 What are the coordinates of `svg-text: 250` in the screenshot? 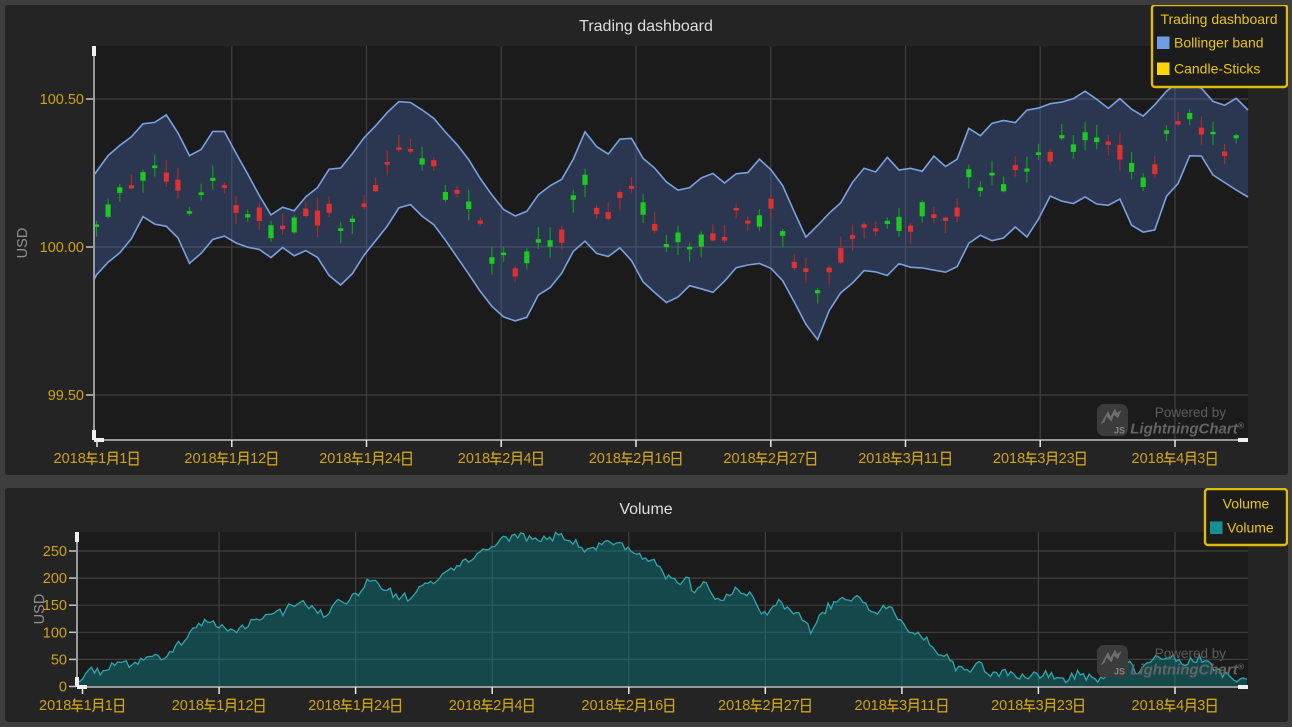 It's located at (55, 552).